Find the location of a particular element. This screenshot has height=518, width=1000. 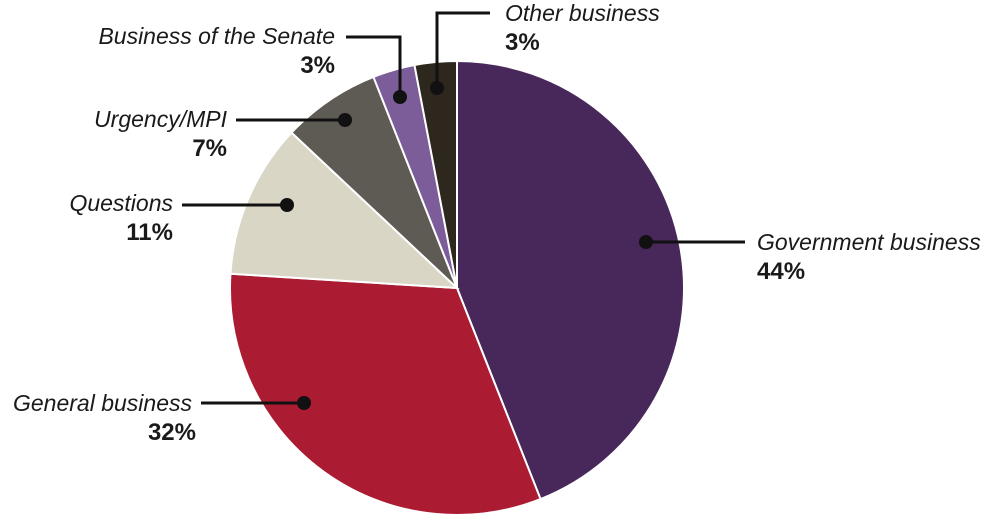

leader-dot-government-business is located at coordinates (646, 242).